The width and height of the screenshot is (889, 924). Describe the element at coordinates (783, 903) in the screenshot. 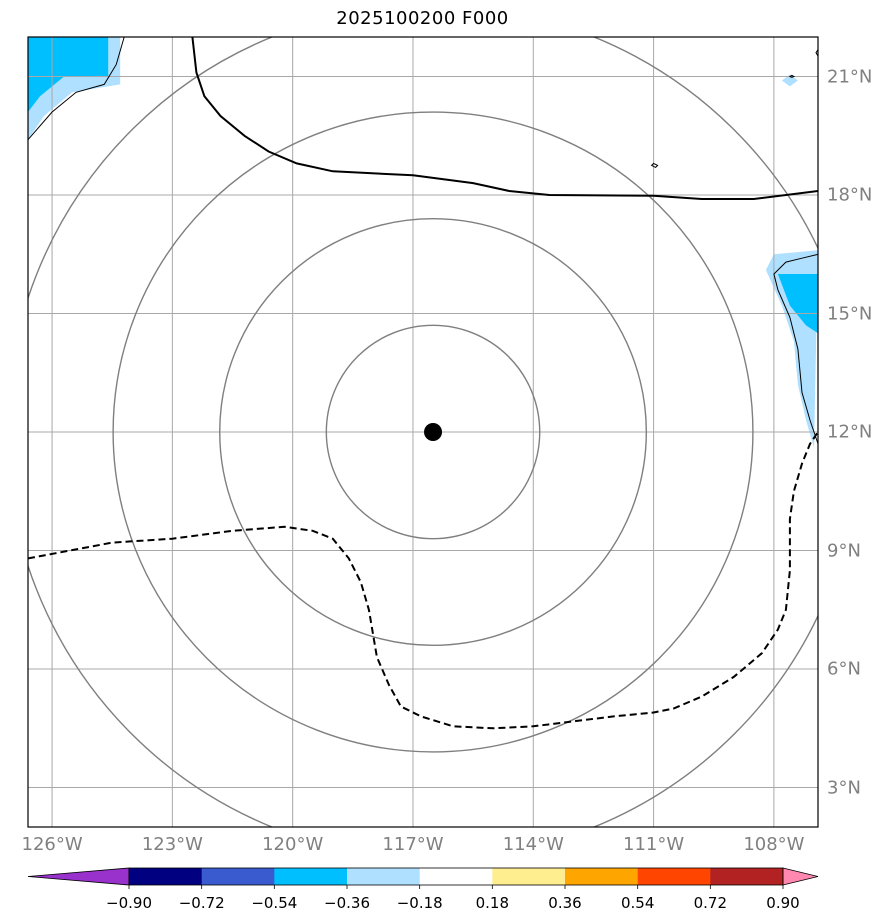

I see `colorbar-tick-label: 0.90` at that location.